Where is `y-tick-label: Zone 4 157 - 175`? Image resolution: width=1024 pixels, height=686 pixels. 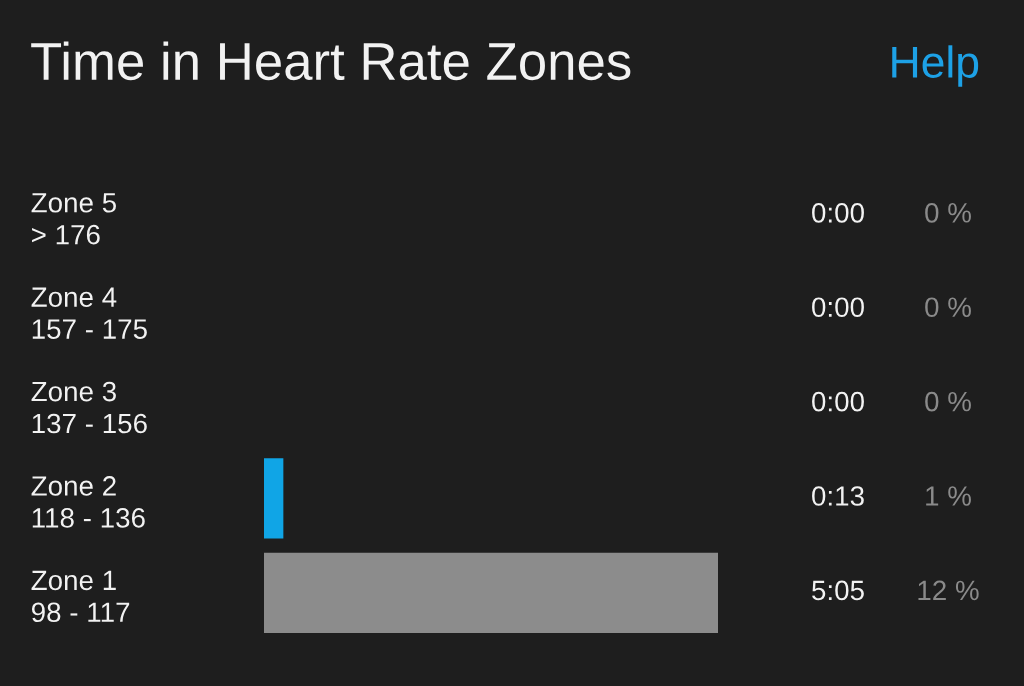 y-tick-label: Zone 4 157 - 175 is located at coordinates (89, 313).